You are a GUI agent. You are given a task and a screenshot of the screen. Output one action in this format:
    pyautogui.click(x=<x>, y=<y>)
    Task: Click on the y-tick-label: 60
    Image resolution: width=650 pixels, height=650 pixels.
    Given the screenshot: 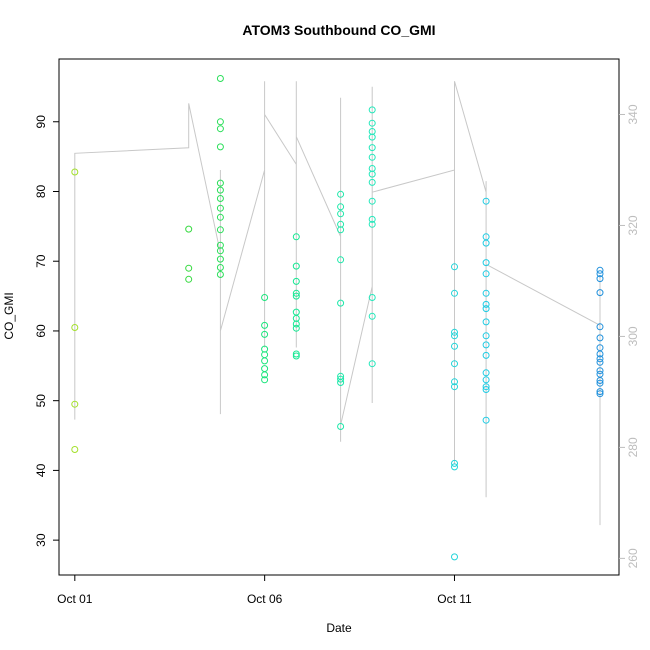 What is the action you would take?
    pyautogui.click(x=41, y=331)
    